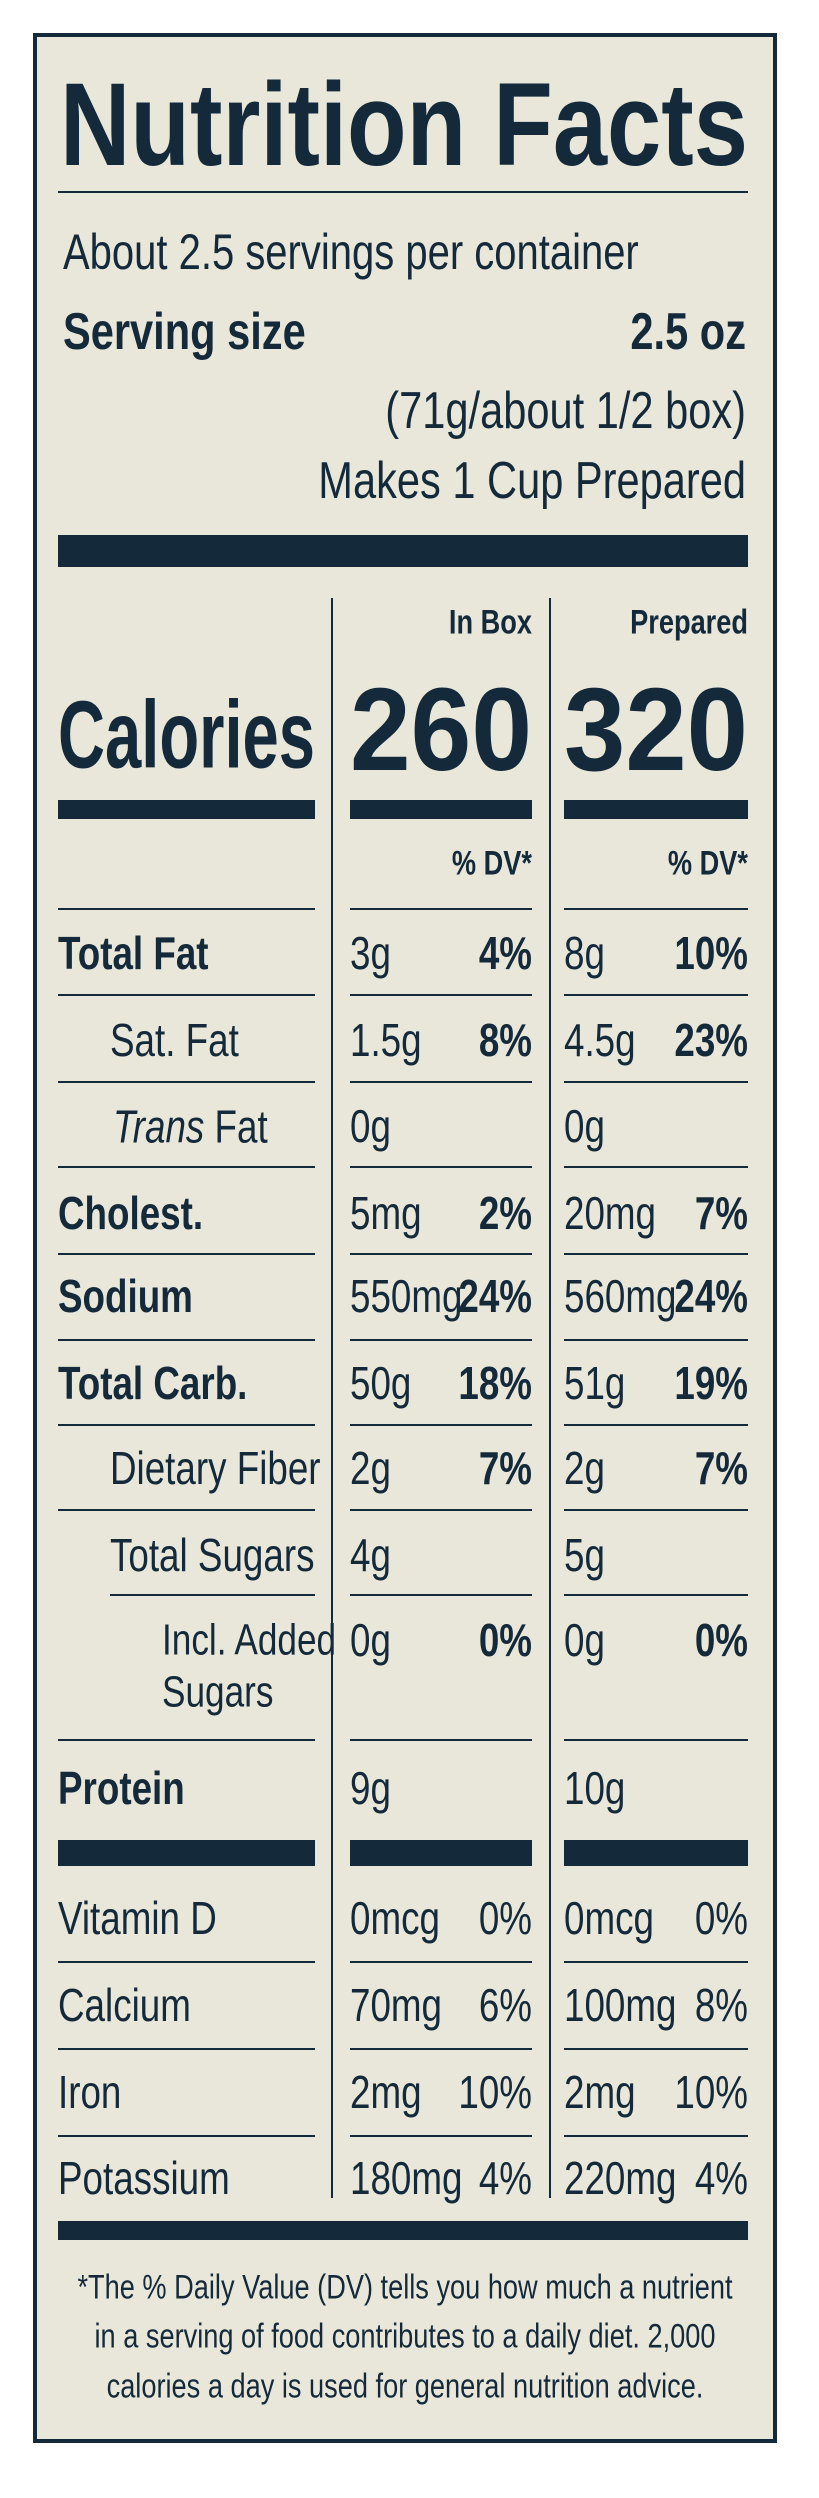  What do you see at coordinates (212, 1555) in the screenshot?
I see `nutrient-name: Total Sugars` at bounding box center [212, 1555].